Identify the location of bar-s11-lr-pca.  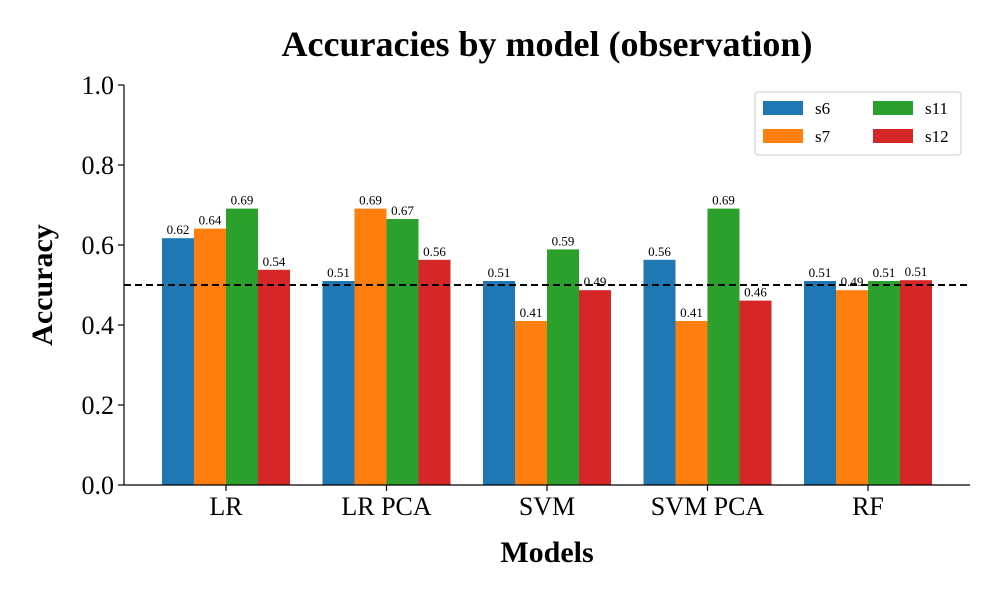
(402, 352).